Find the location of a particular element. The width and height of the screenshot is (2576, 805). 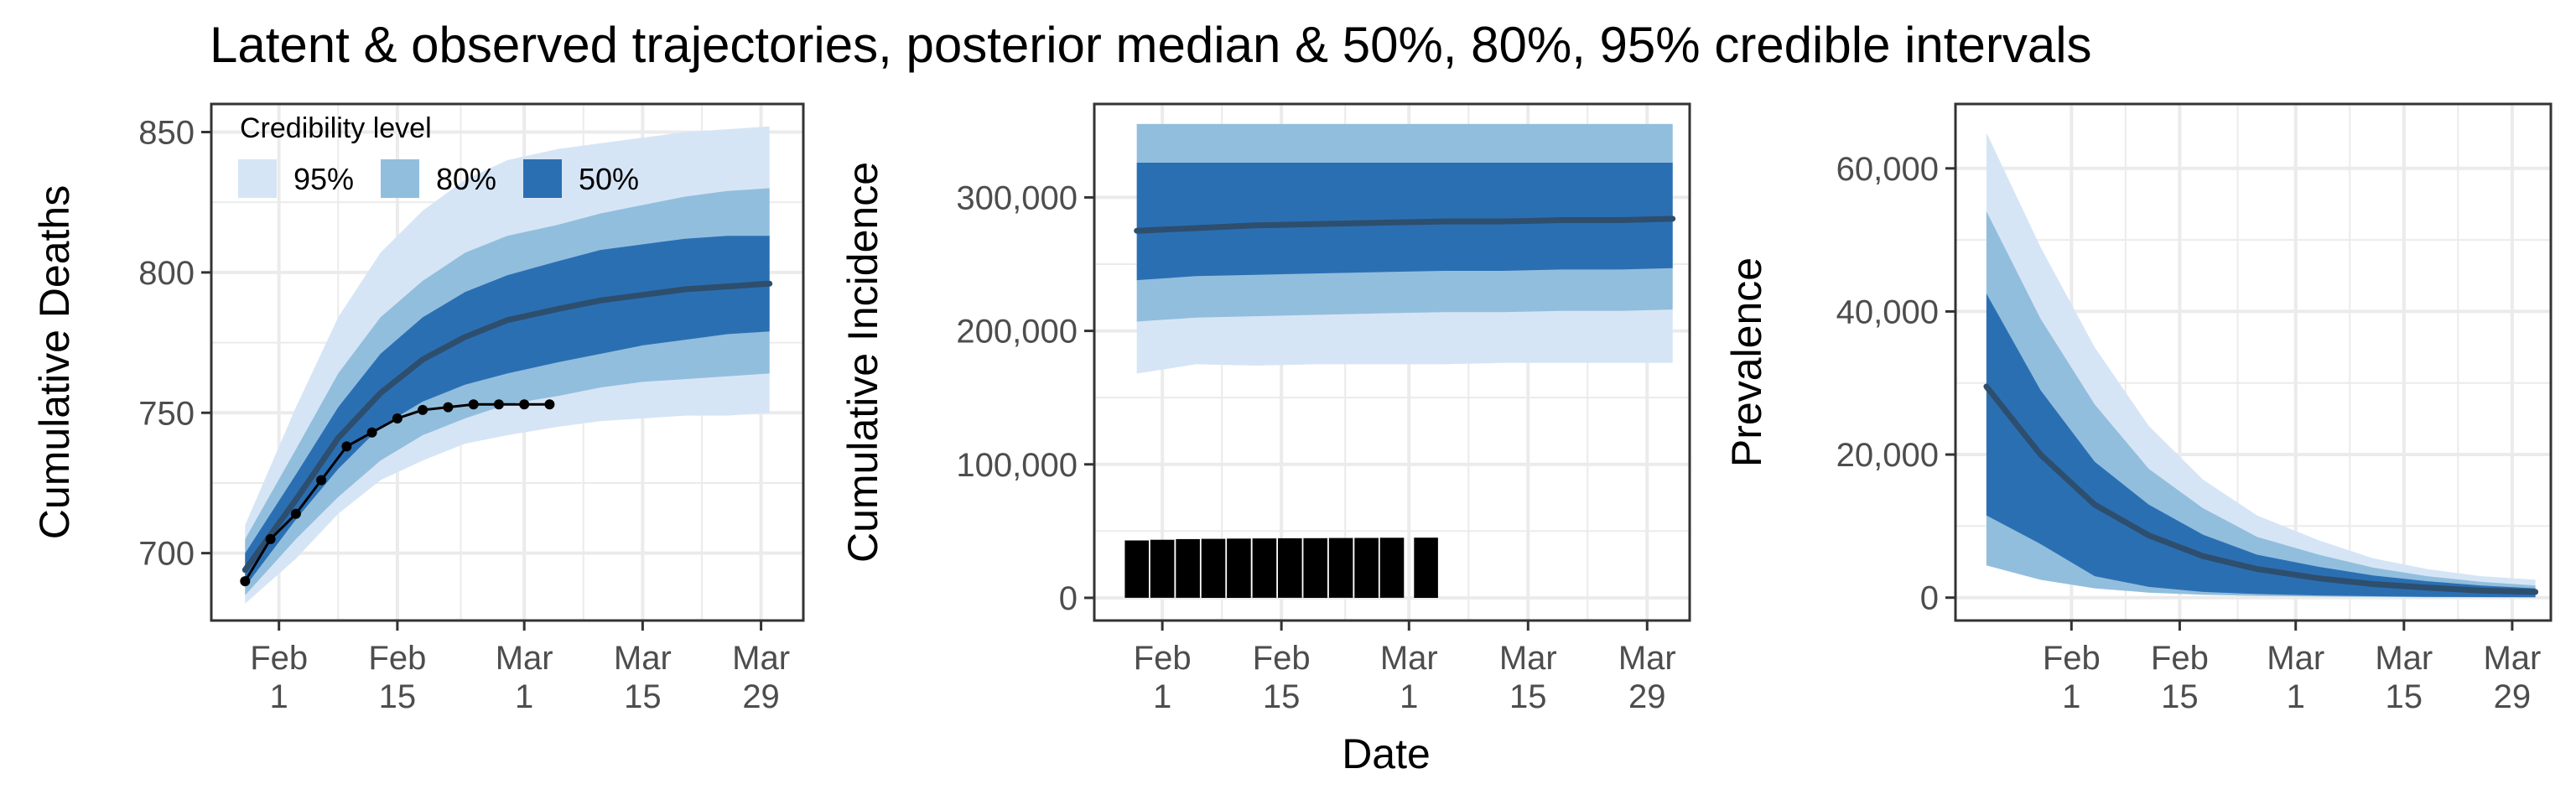

legend-label-95: 95% is located at coordinates (323, 179).